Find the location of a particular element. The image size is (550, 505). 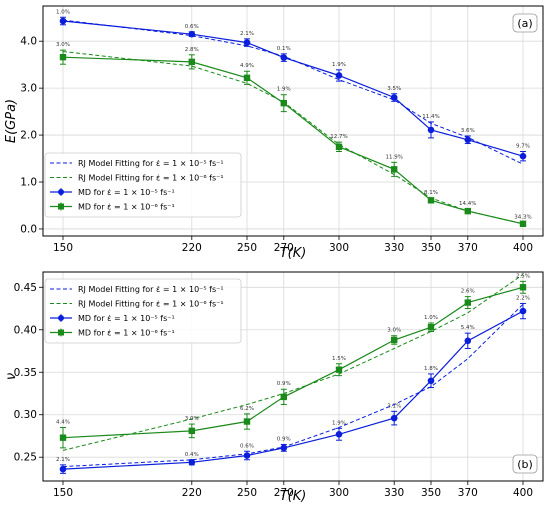

legend-entry: RJ Model Fitting for ε̇ = 1 × 10⁻⁵ fs⁻¹ is located at coordinates (151, 289).